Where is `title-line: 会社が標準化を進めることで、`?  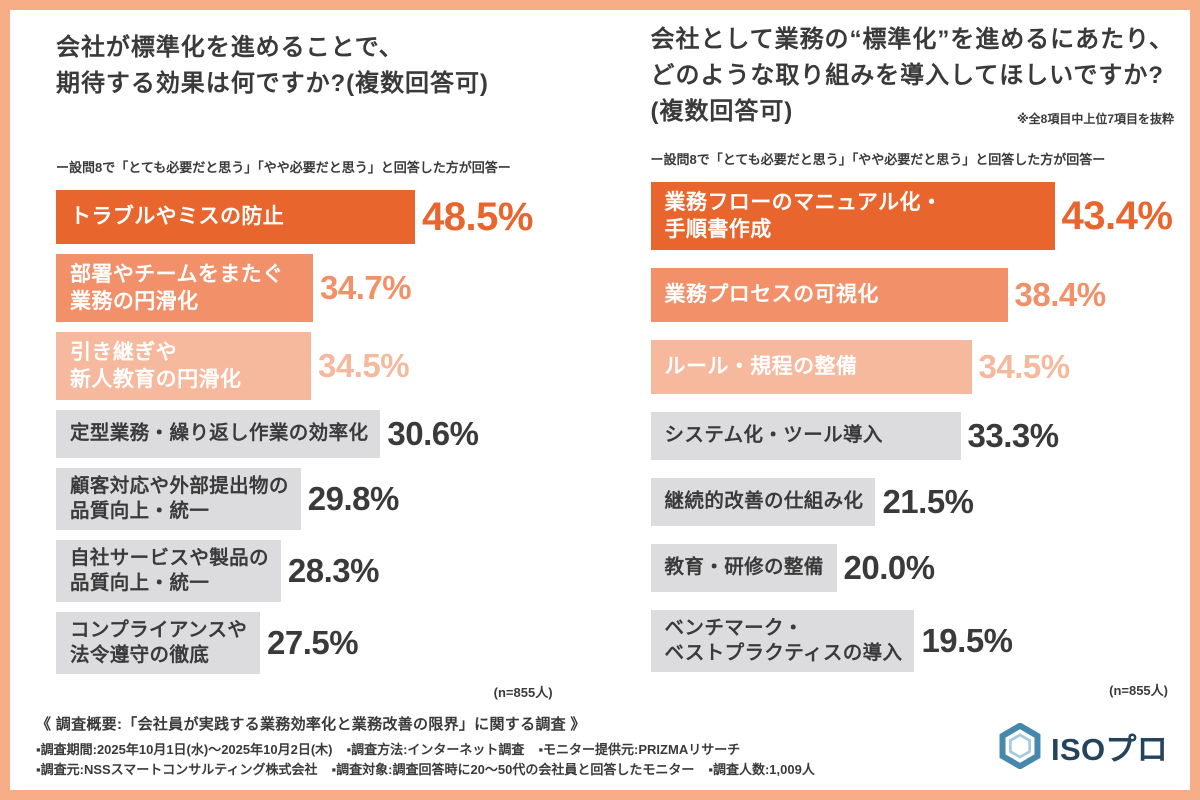 title-line: 会社が標準化を進めることで、 is located at coordinates (230, 47).